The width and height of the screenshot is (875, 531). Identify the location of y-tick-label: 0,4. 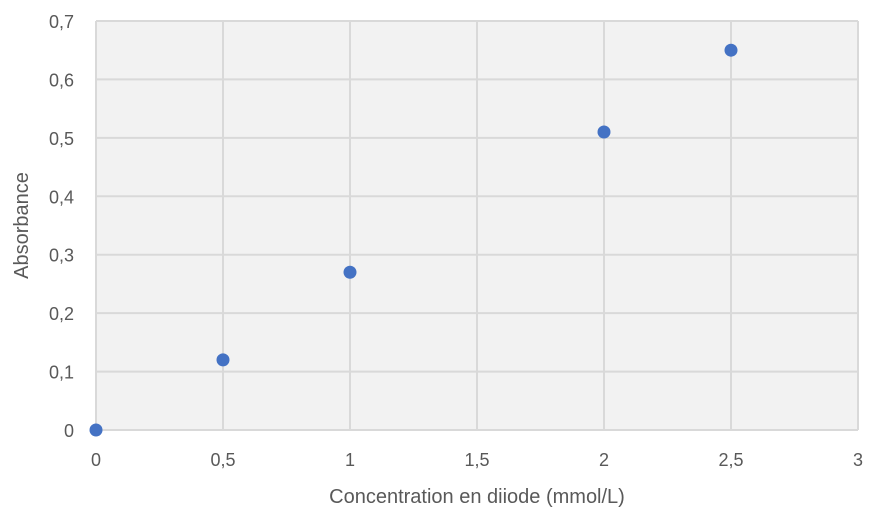
(61, 197).